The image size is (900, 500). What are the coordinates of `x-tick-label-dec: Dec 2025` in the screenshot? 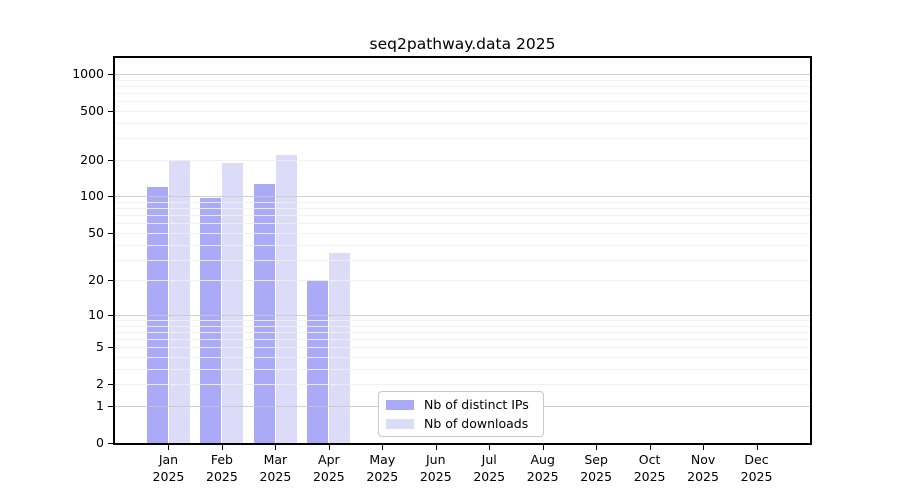 It's located at (756, 468).